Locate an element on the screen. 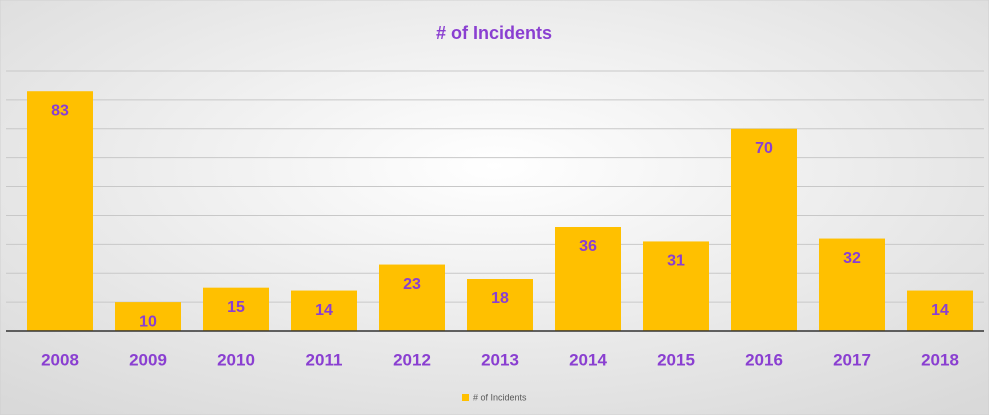  x-tick-label: 2012 is located at coordinates (412, 359).